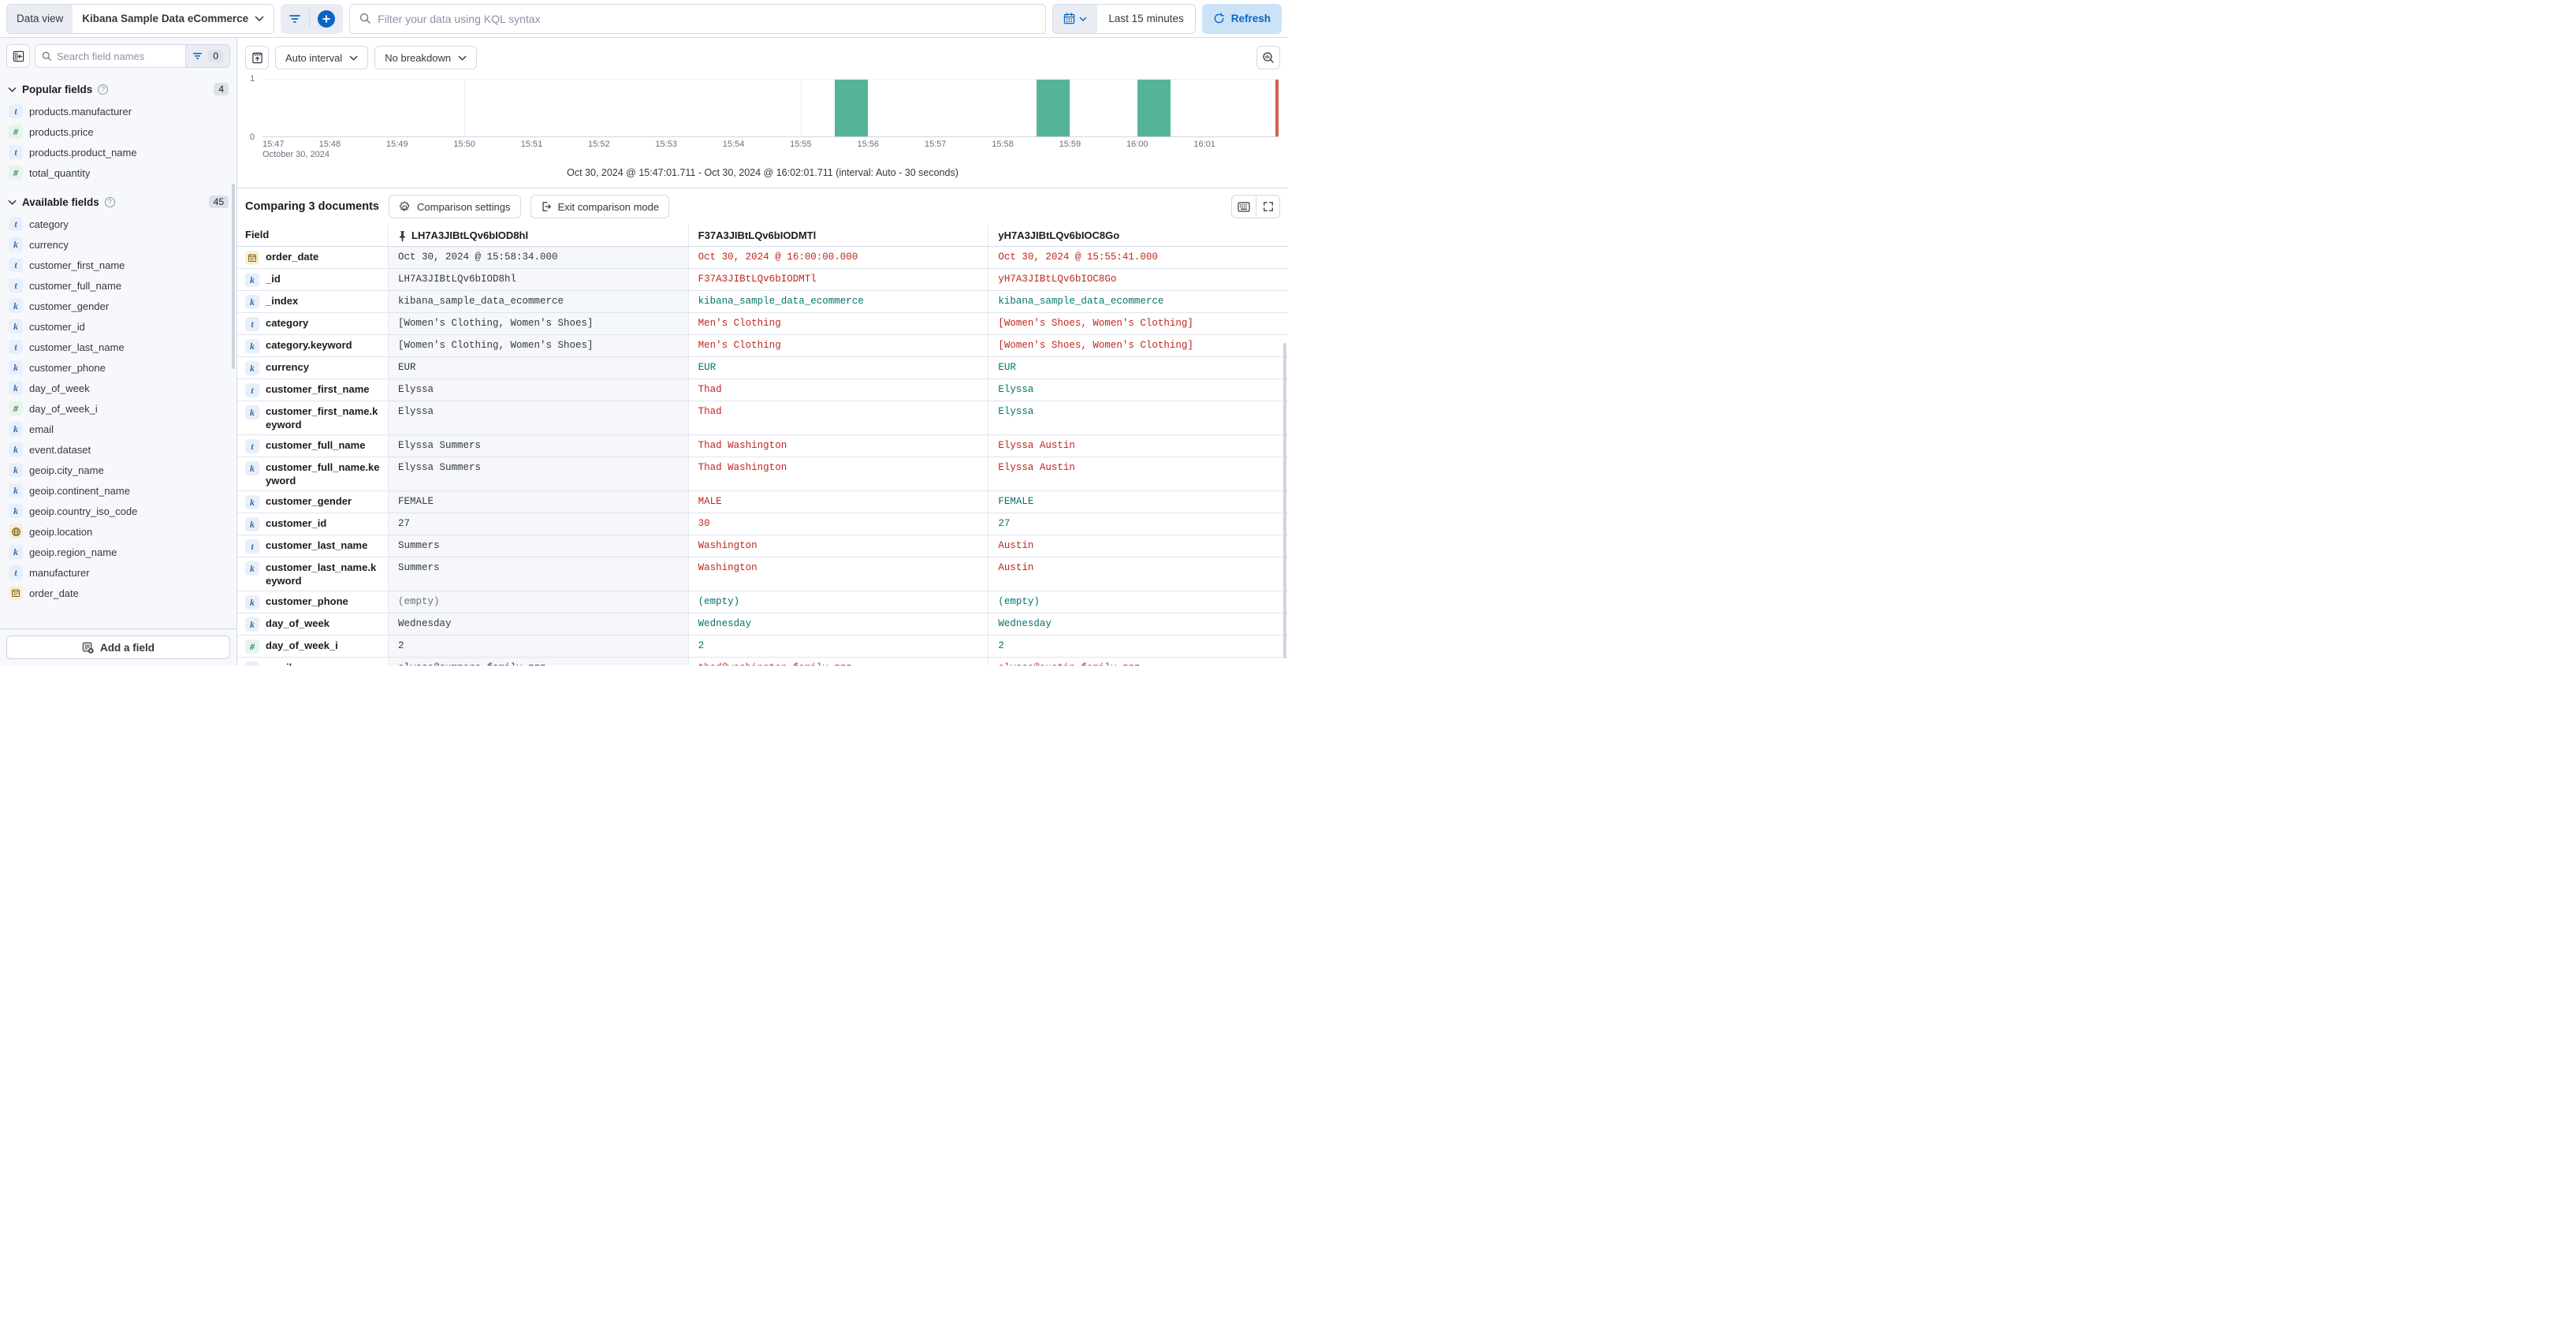 The width and height of the screenshot is (2576, 1331). What do you see at coordinates (118, 131) in the screenshot?
I see `field-list-item: # products.price` at bounding box center [118, 131].